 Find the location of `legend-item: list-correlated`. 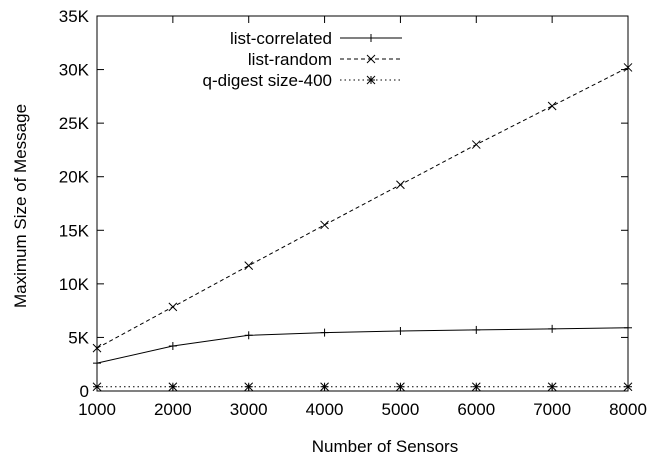

legend-item: list-correlated is located at coordinates (316, 38).